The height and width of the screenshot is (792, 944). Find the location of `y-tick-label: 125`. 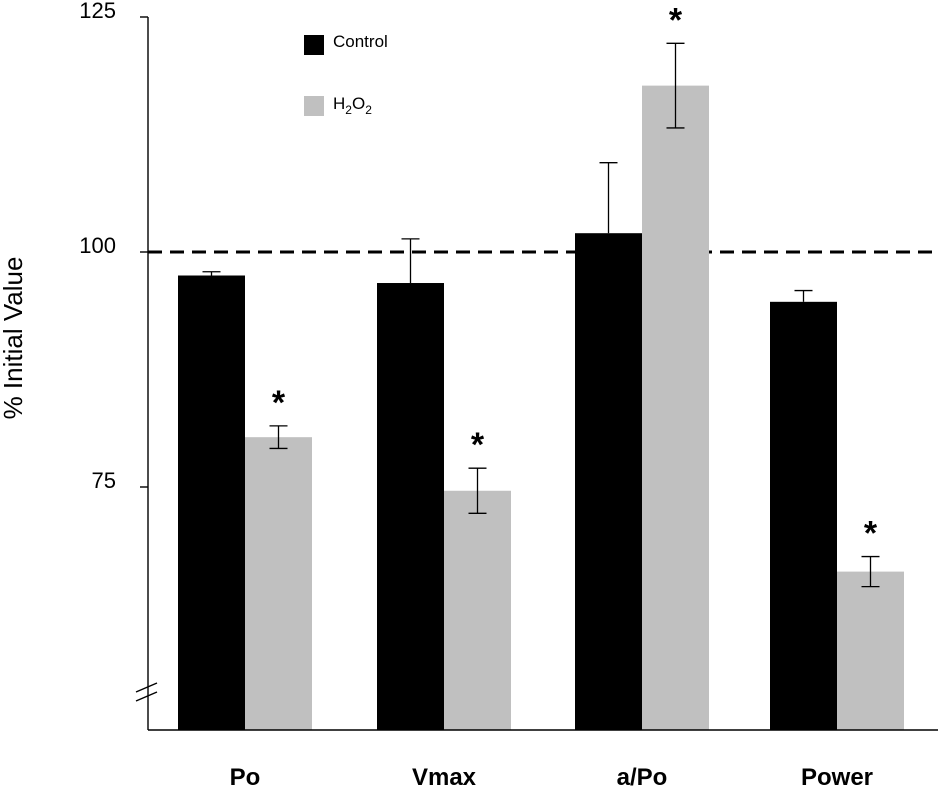

y-tick-label: 125 is located at coordinates (97, 11).